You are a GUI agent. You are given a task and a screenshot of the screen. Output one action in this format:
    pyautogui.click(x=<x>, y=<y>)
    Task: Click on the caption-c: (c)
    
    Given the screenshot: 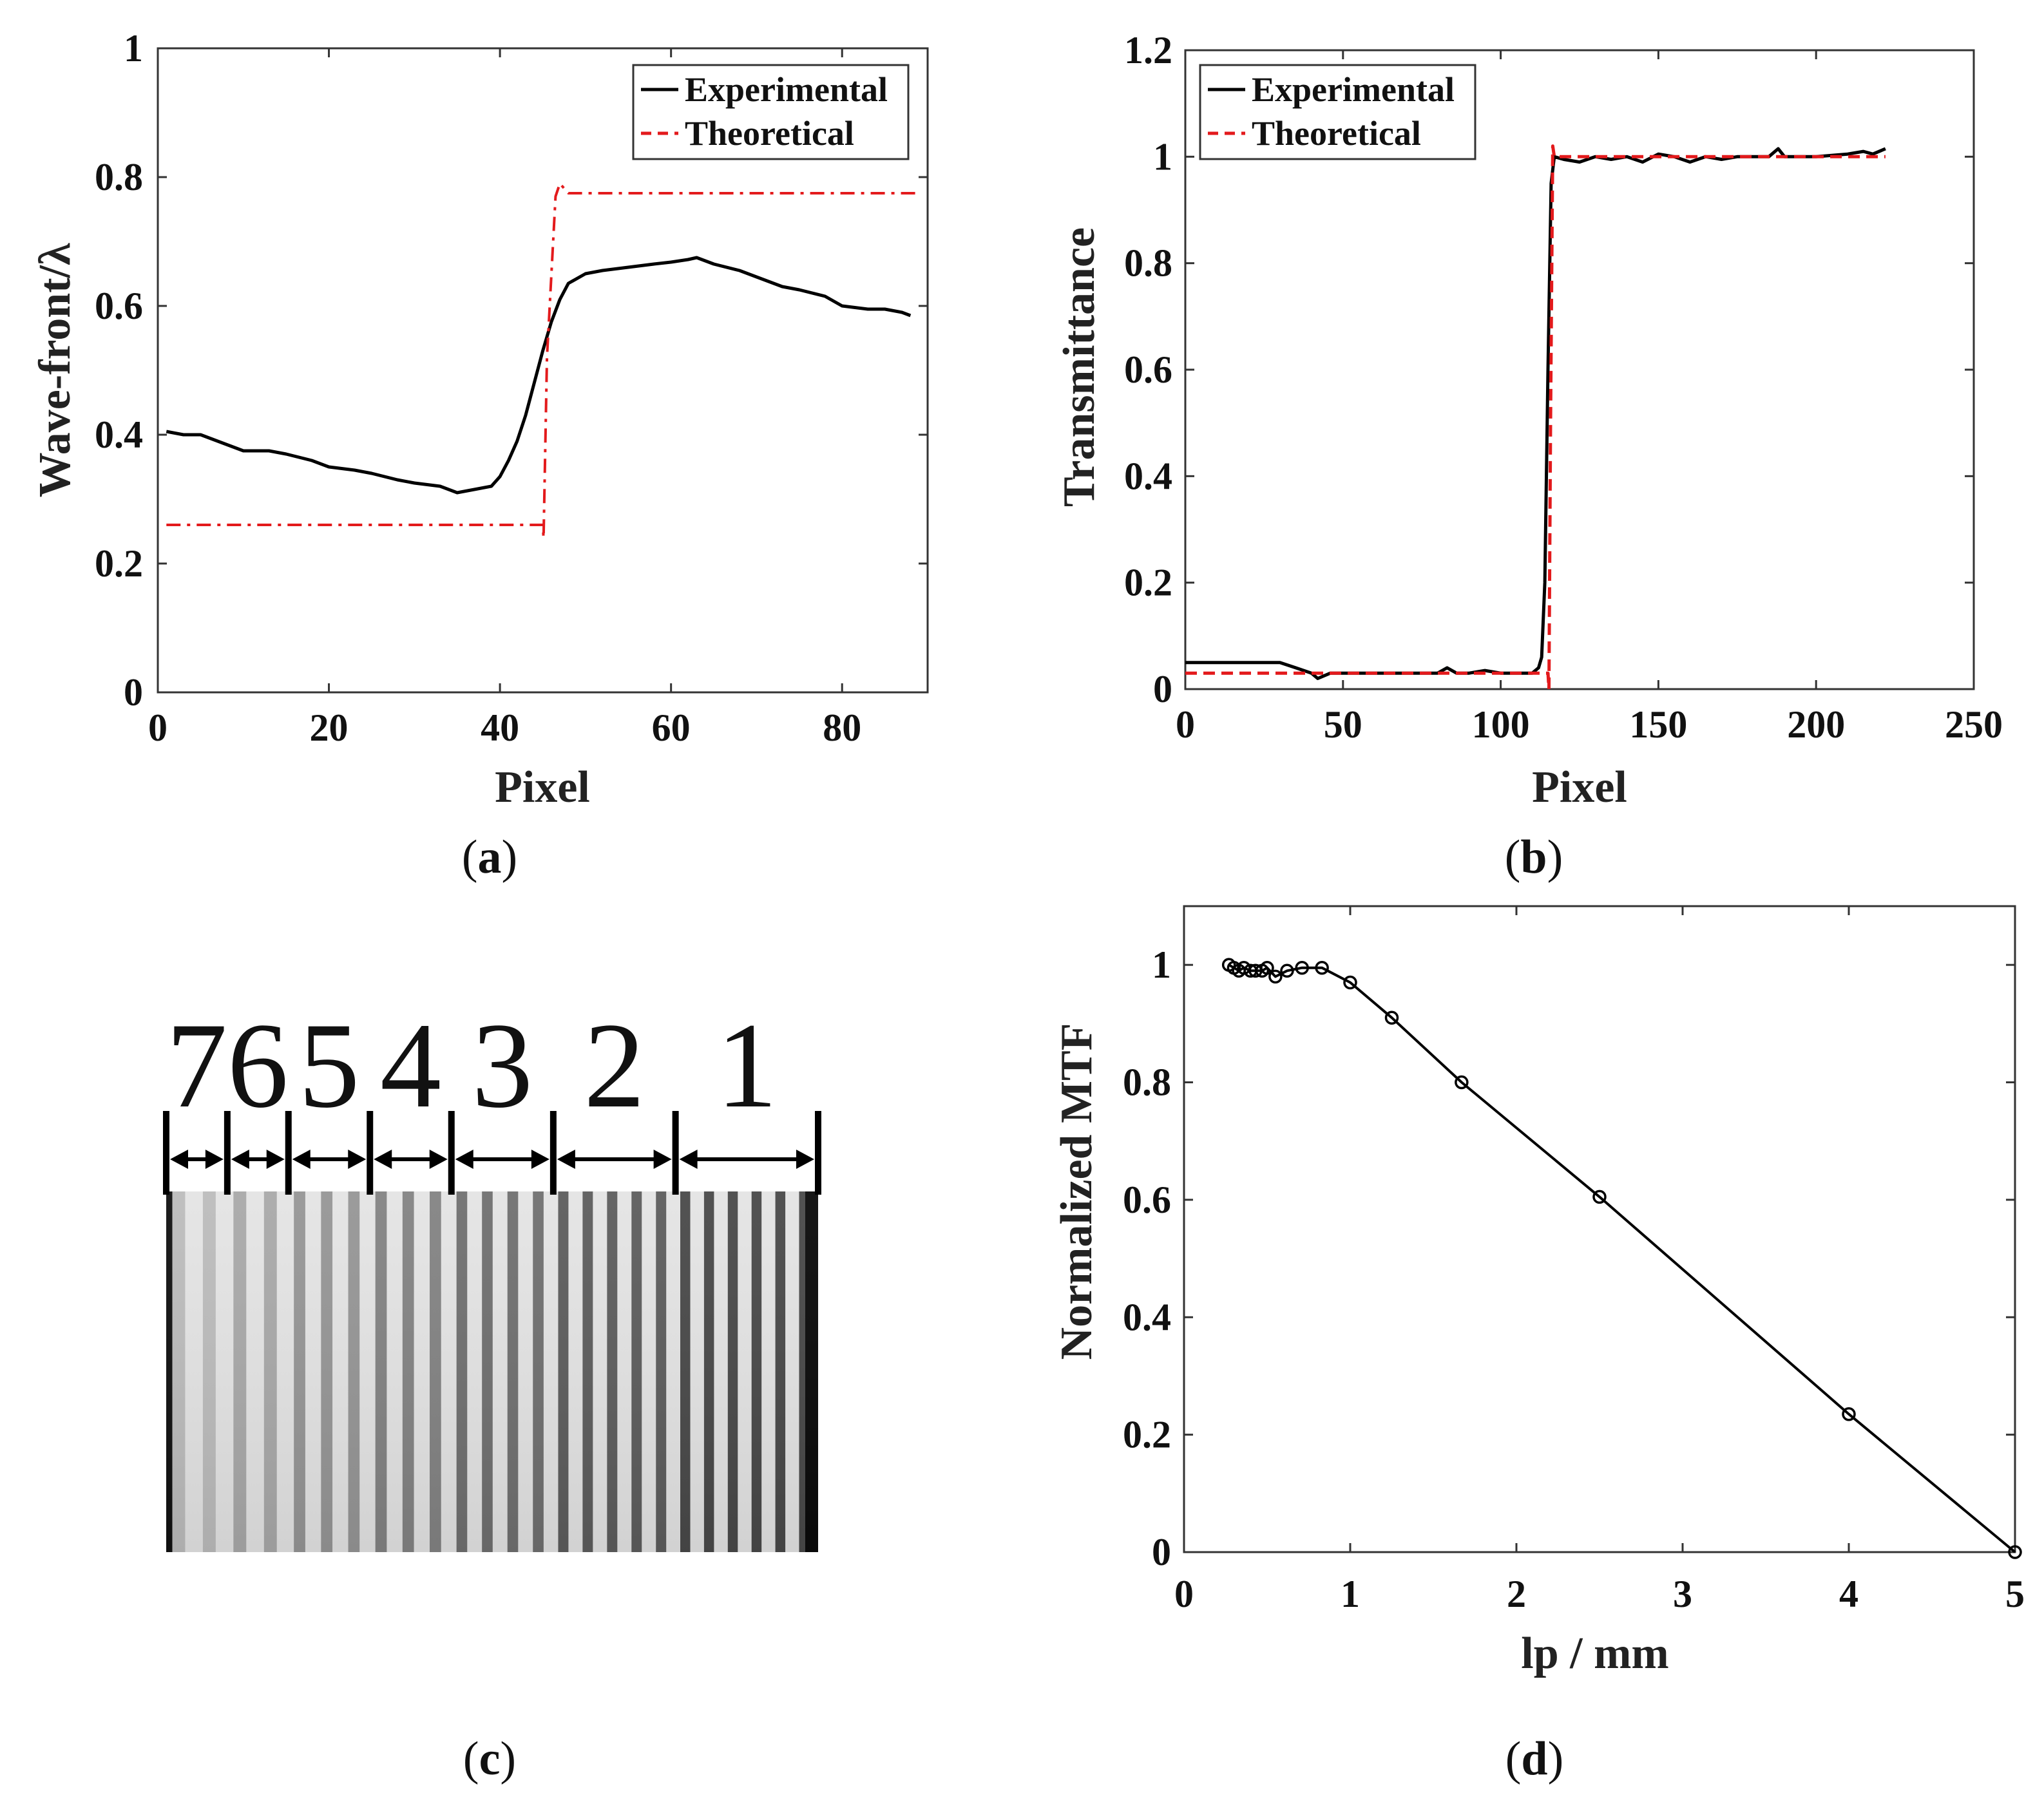 What is the action you would take?
    pyautogui.click(x=489, y=1758)
    